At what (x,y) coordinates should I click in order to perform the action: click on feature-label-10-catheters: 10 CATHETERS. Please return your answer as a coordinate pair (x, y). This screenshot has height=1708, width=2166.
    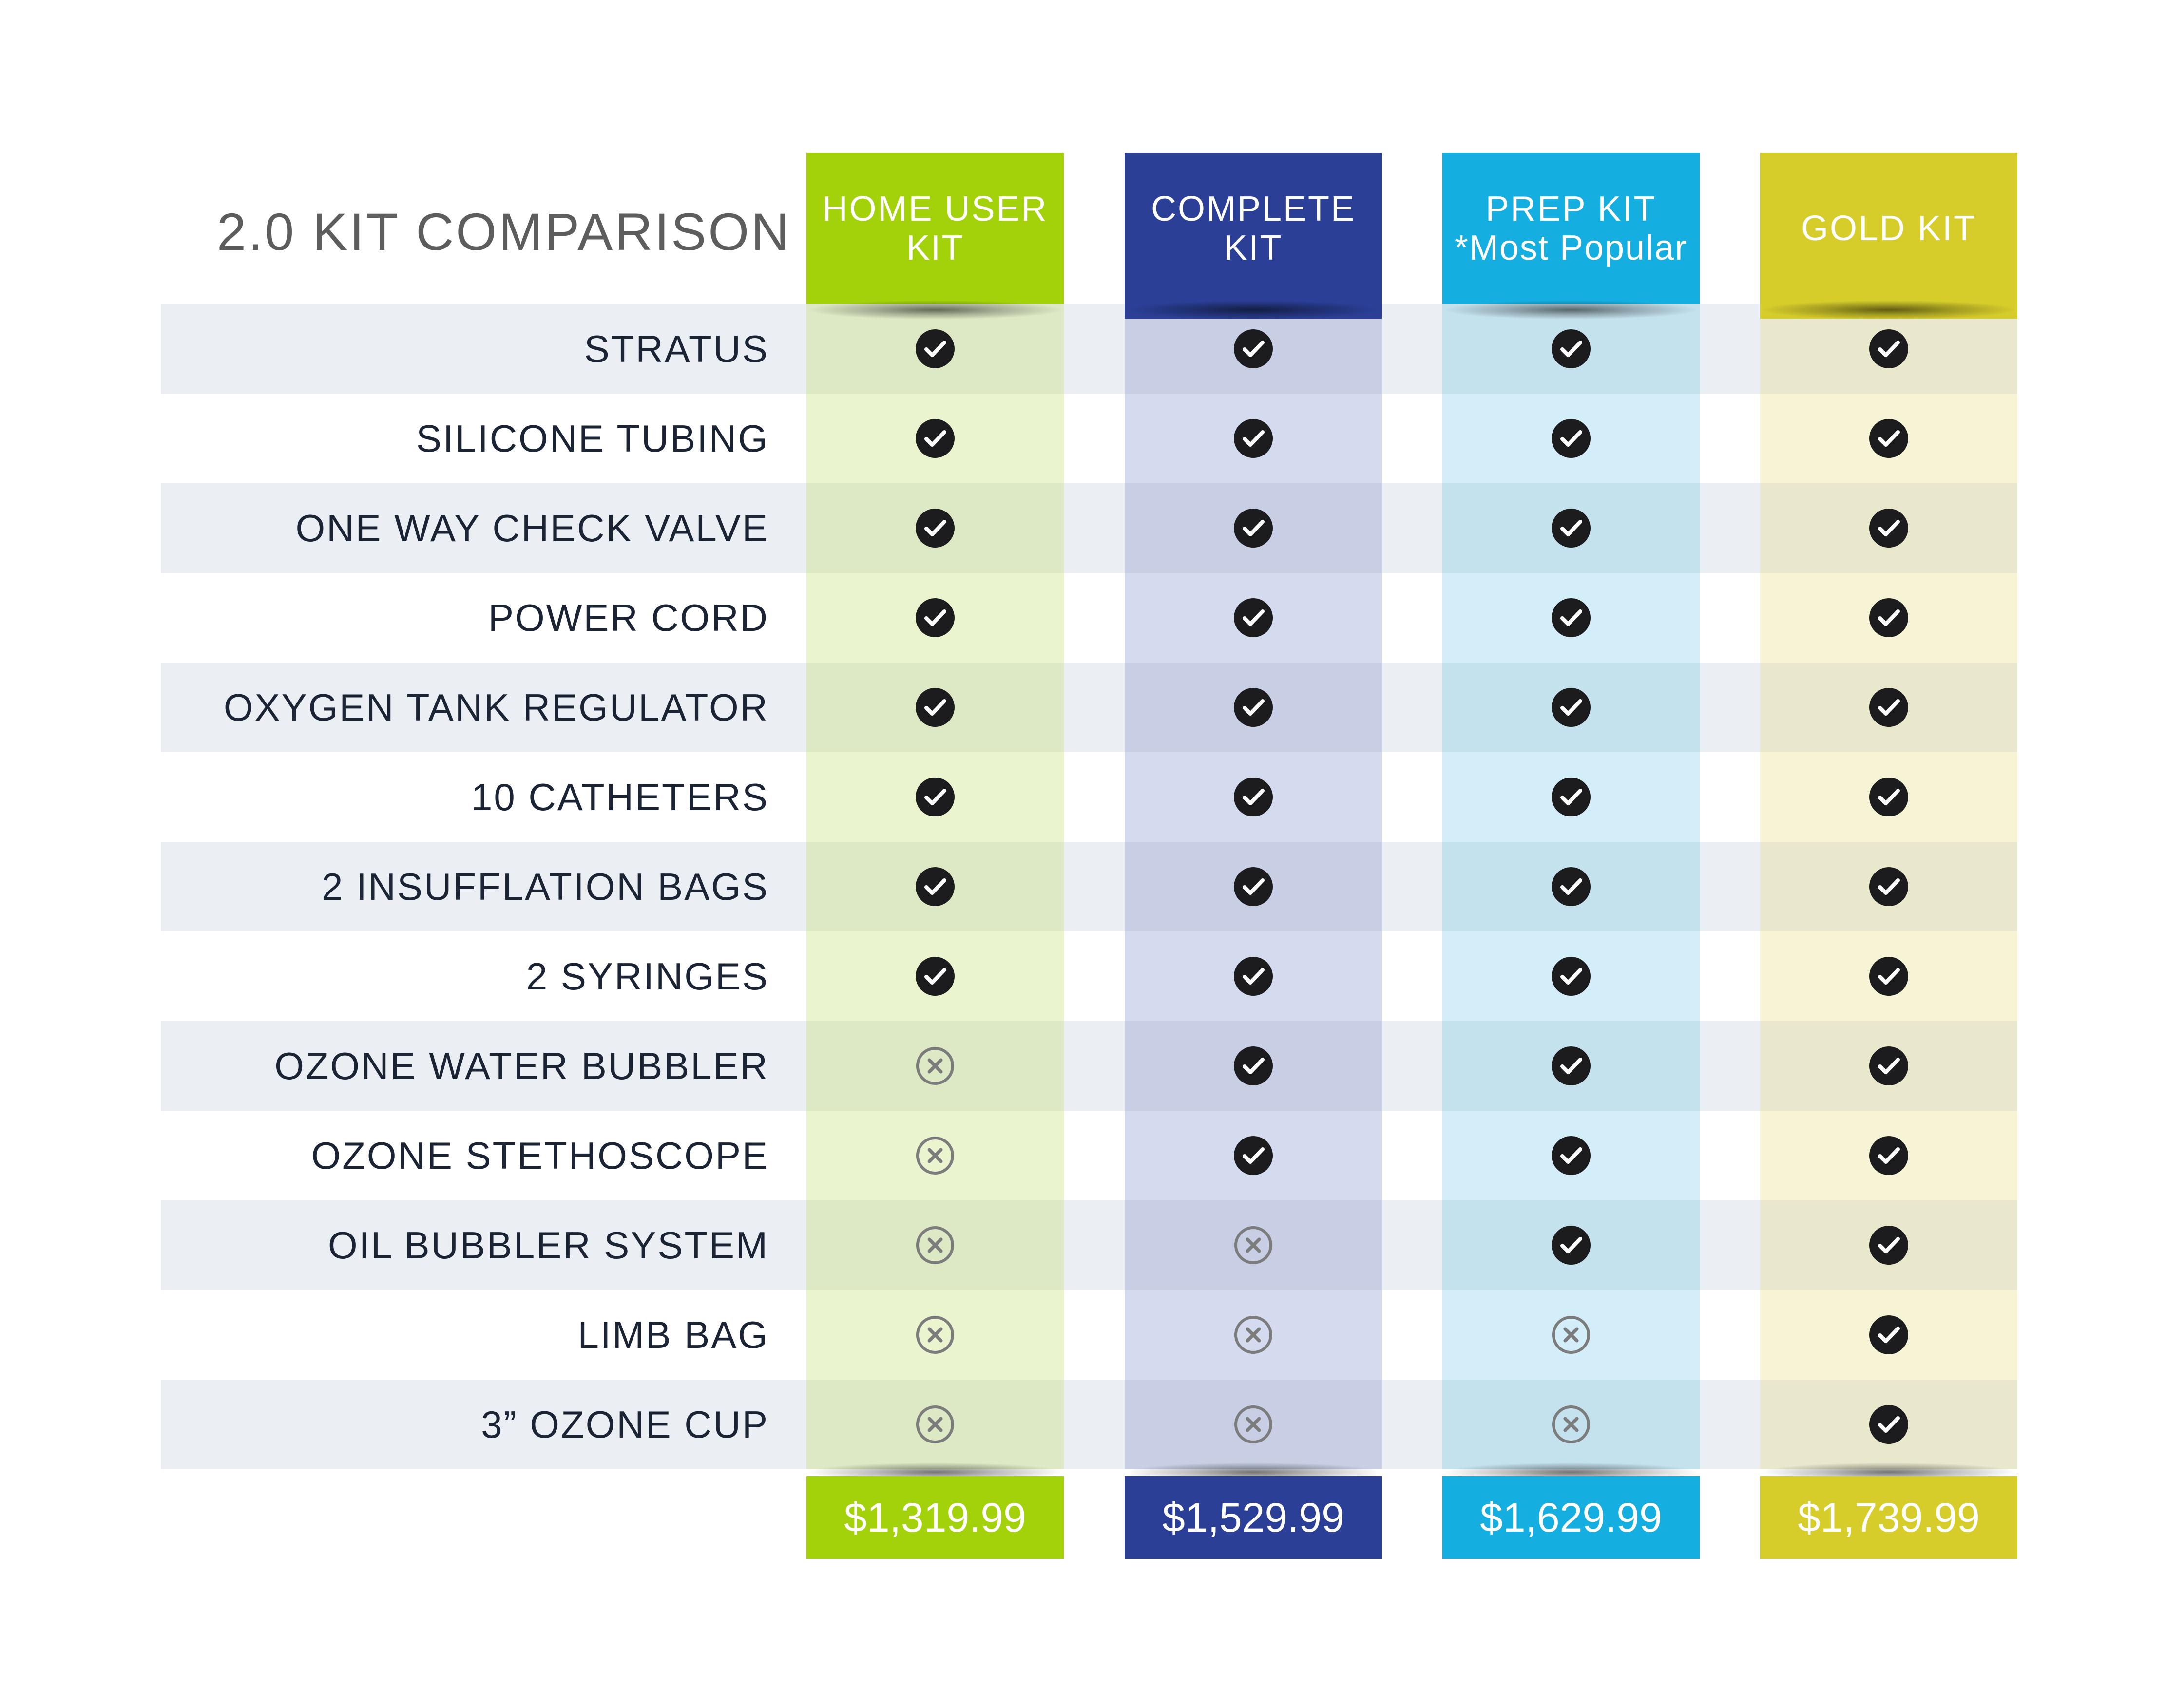
    Looking at the image, I should click on (620, 796).